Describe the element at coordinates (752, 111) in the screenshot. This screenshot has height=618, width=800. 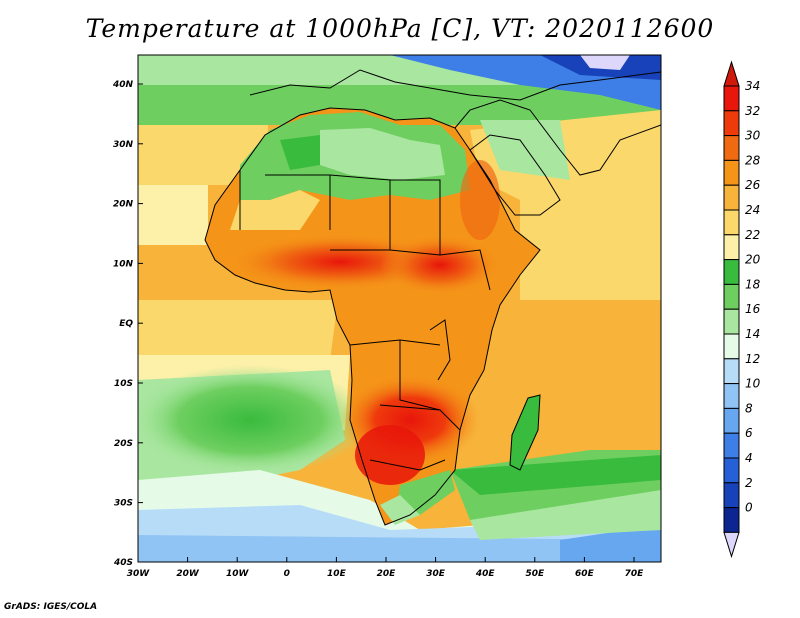
I see `colorbar-label: 32` at that location.